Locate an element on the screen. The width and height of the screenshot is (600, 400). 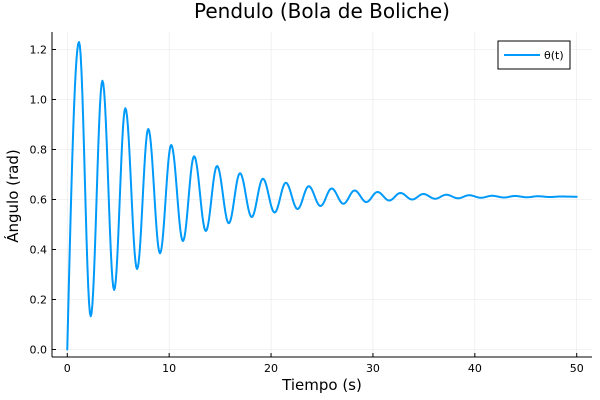
x-tick-label: 30 is located at coordinates (373, 368).